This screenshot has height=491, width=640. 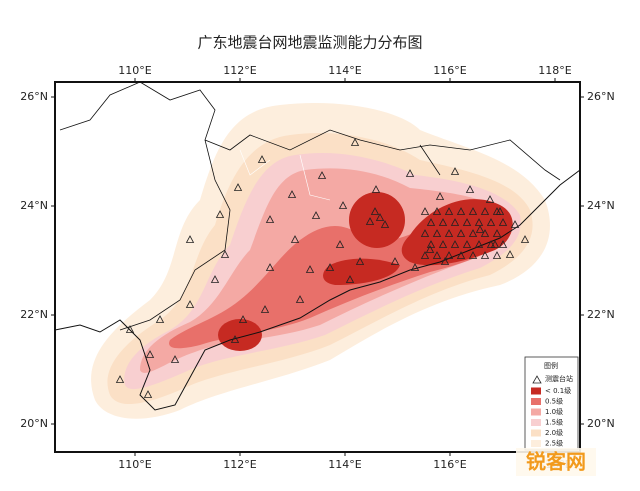 What do you see at coordinates (134, 70) in the screenshot?
I see `lon-label: 110°E` at bounding box center [134, 70].